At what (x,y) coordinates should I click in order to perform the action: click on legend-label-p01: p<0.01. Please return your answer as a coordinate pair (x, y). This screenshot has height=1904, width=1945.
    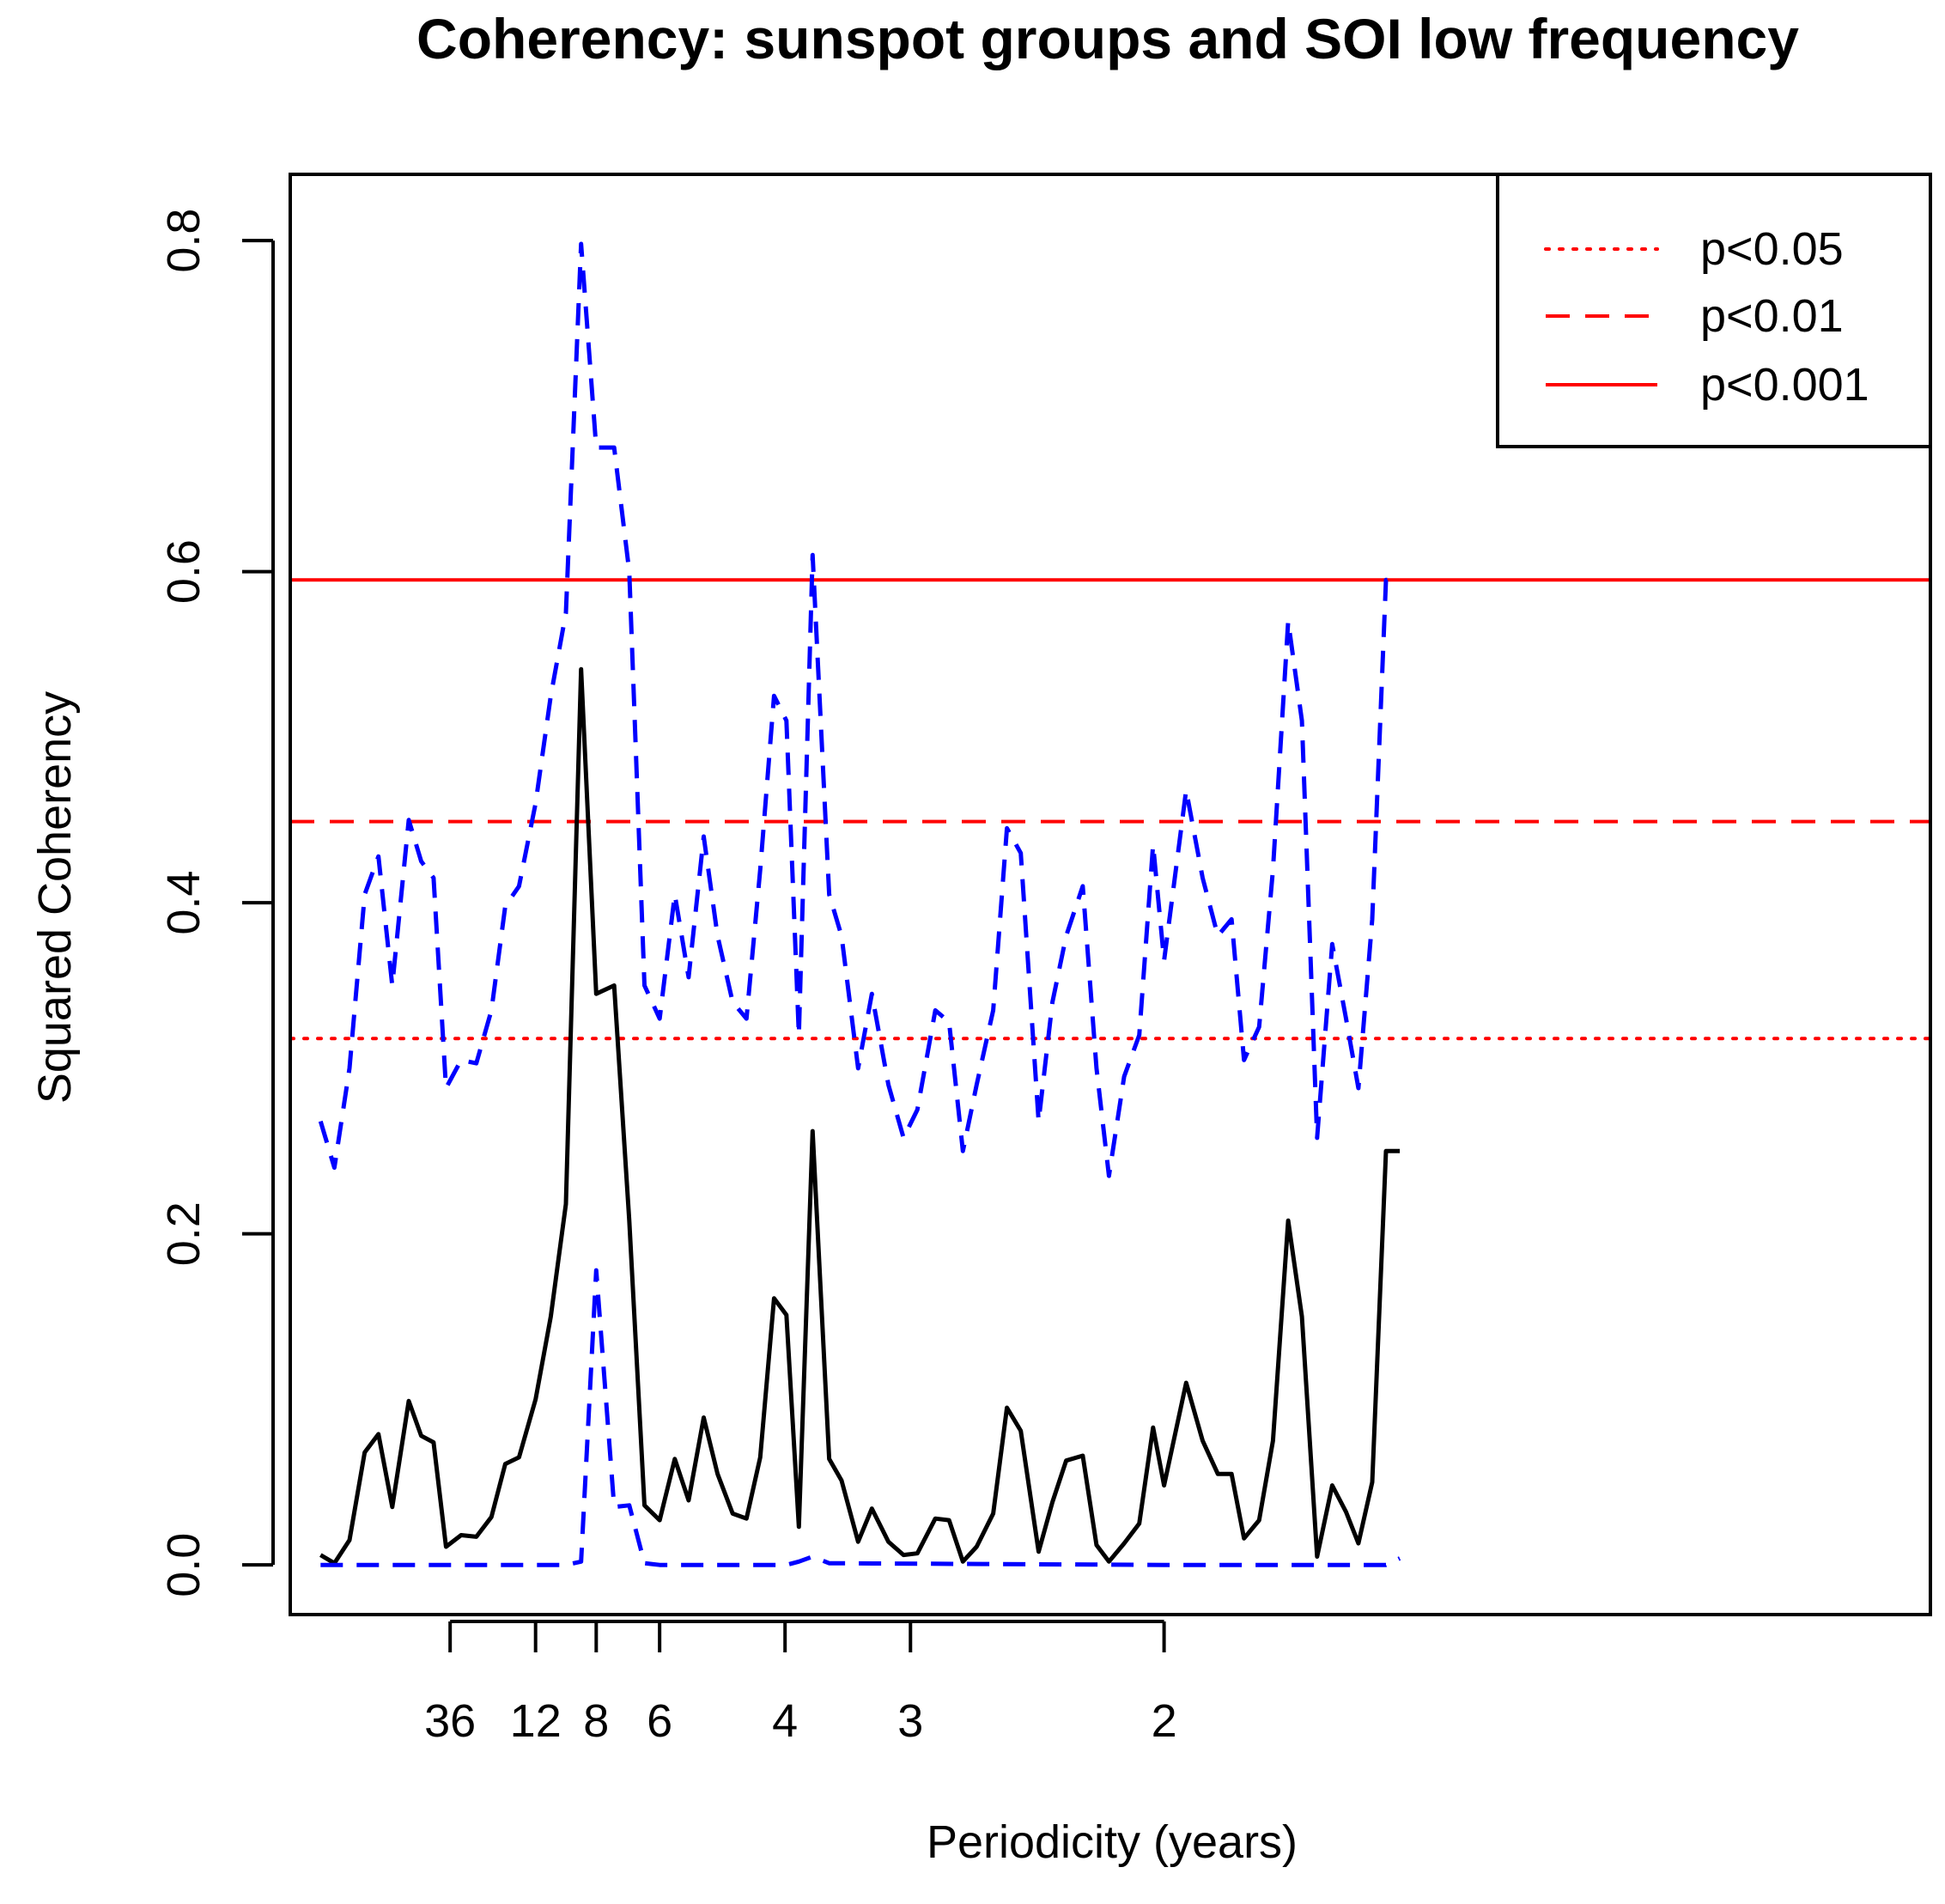
    Looking at the image, I should click on (1772, 316).